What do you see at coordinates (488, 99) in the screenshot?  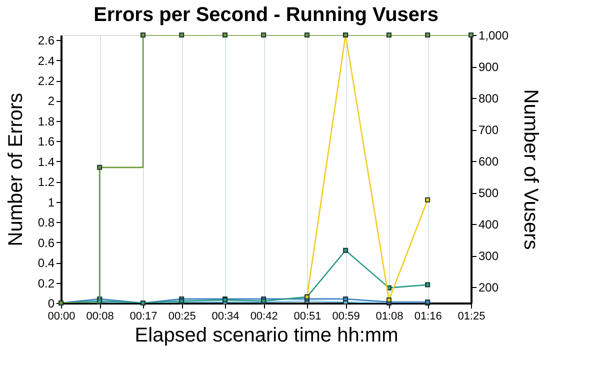 I see `y2-tick-label: 800` at bounding box center [488, 99].